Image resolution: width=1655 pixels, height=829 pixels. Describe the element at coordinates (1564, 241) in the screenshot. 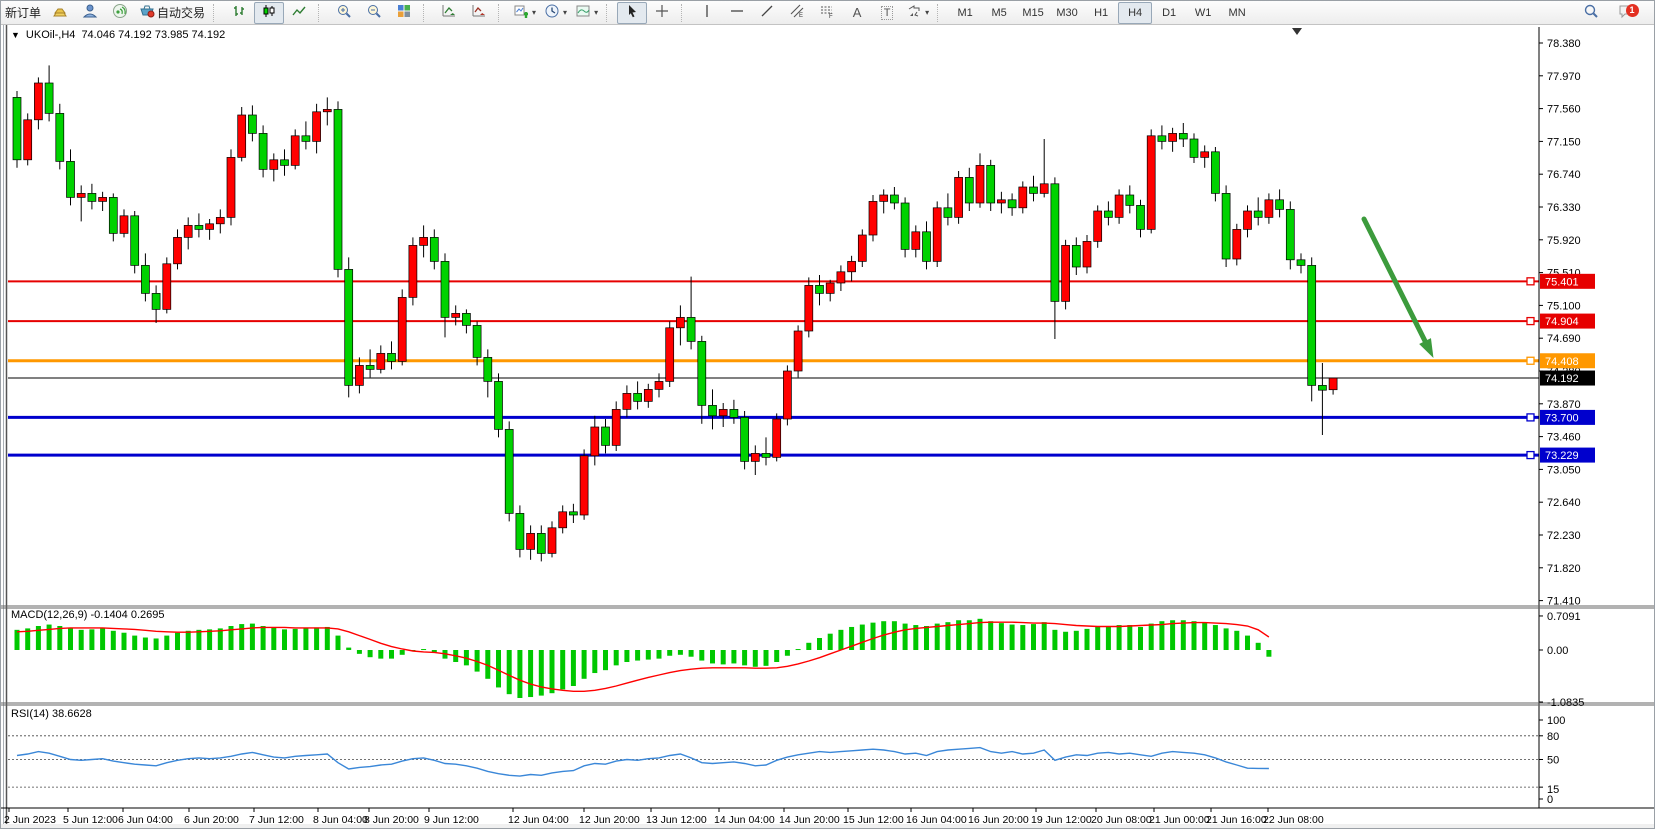

I see `price-tick-label: 75.920` at that location.